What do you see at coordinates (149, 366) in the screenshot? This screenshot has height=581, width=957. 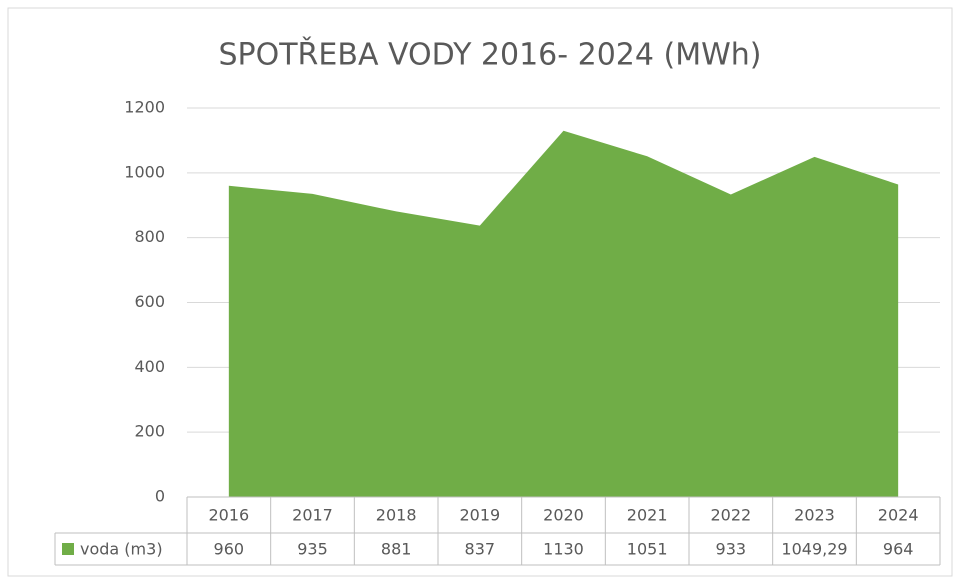 I see `y-tick-label: 400` at bounding box center [149, 366].